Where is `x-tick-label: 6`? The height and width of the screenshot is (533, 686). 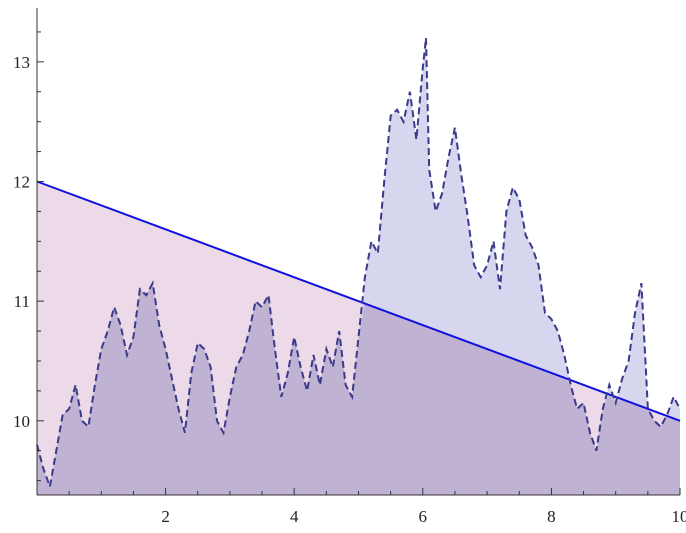
x-tick-label: 6 is located at coordinates (423, 516).